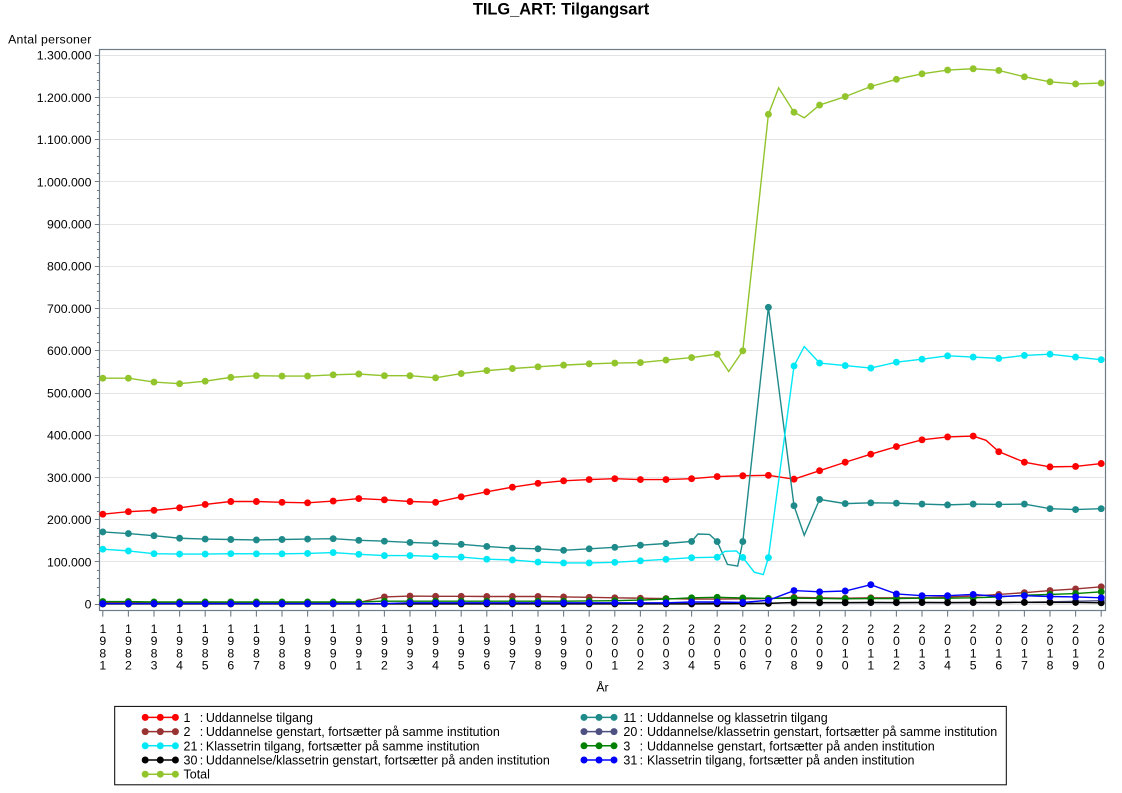 The width and height of the screenshot is (1122, 793). I want to click on svg-text: 300.000, so click(69, 478).